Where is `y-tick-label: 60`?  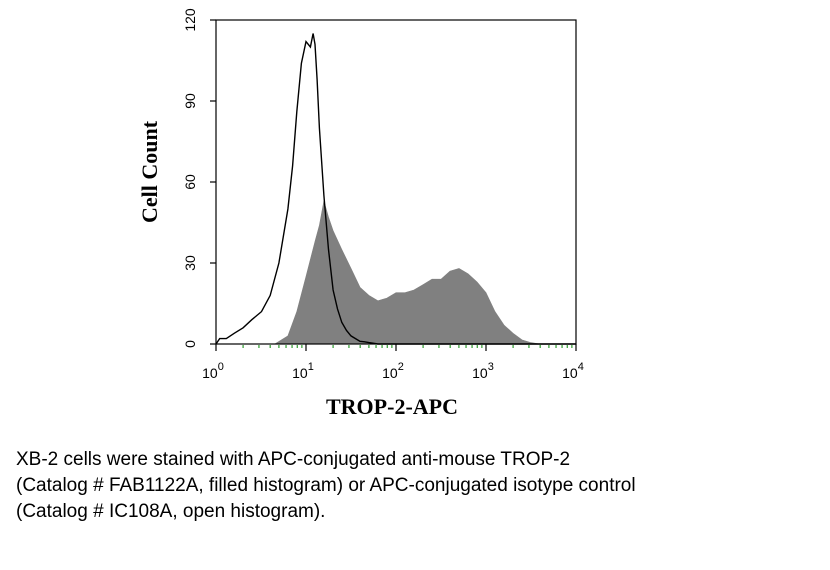
y-tick-label: 60 is located at coordinates (190, 182).